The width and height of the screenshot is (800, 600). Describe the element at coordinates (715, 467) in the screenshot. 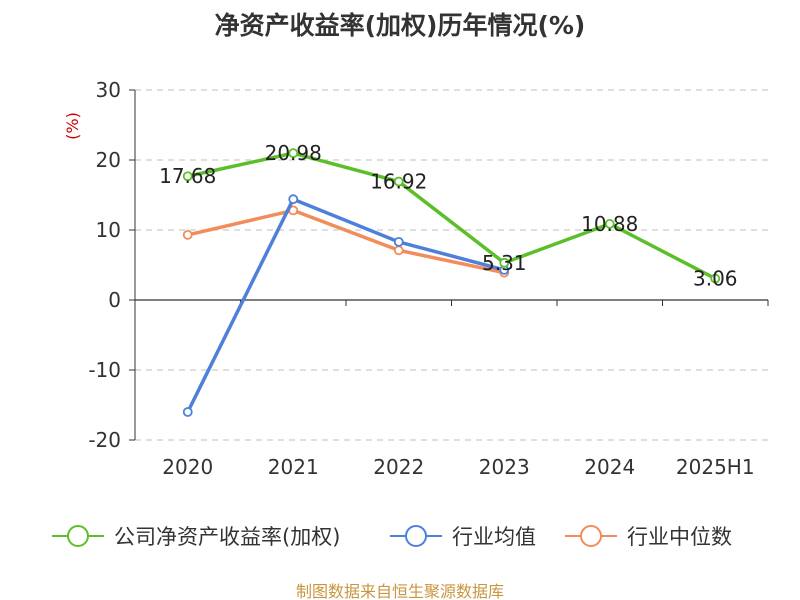

I see `x-tick-label: 2025H1` at that location.